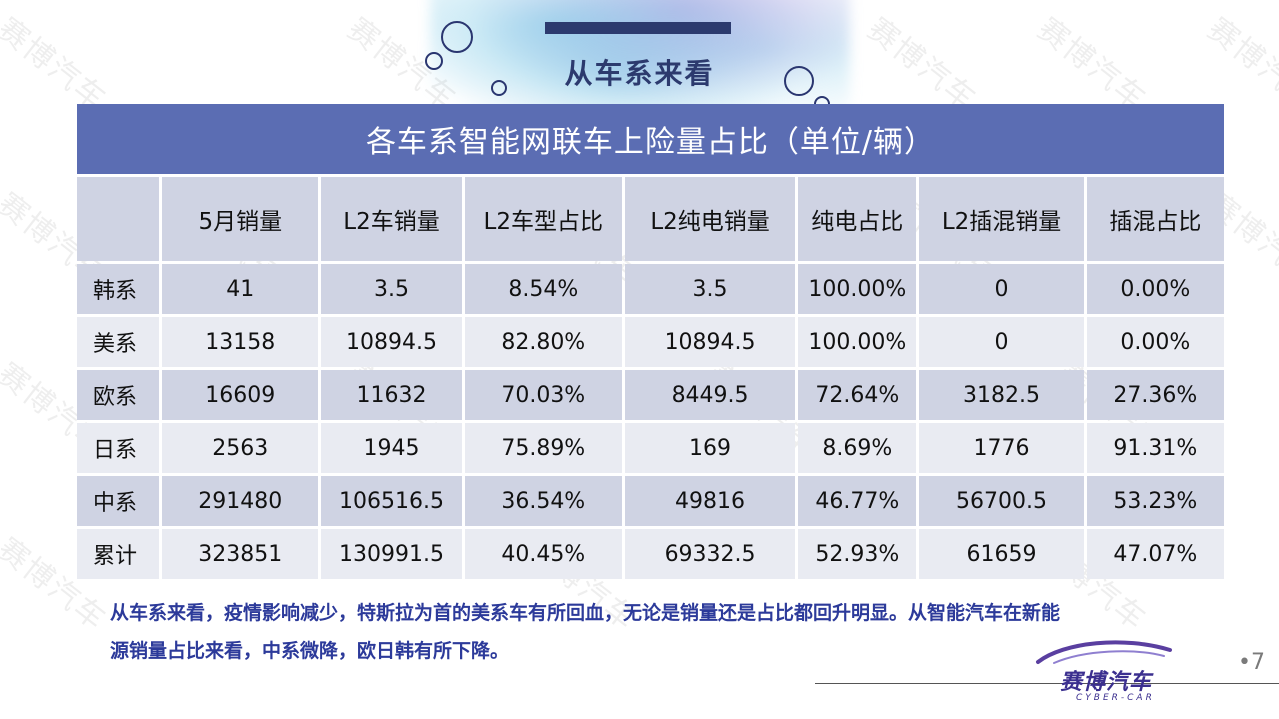 Image resolution: width=1279 pixels, height=719 pixels. Describe the element at coordinates (118, 289) in the screenshot. I see `row-label: 韩系` at that location.